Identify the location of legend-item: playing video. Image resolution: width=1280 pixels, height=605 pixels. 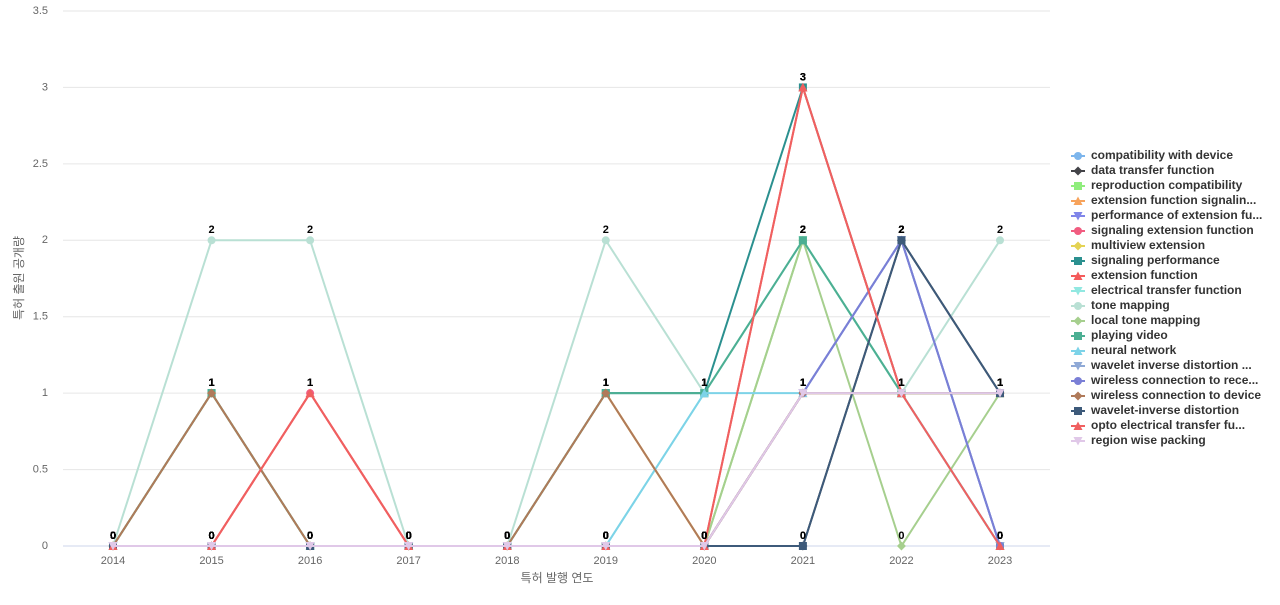
(1119, 335).